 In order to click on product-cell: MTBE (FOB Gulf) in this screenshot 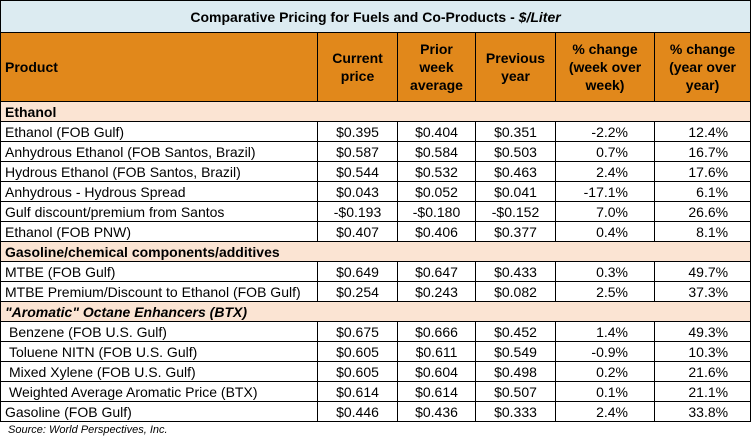, I will do `click(159, 271)`.